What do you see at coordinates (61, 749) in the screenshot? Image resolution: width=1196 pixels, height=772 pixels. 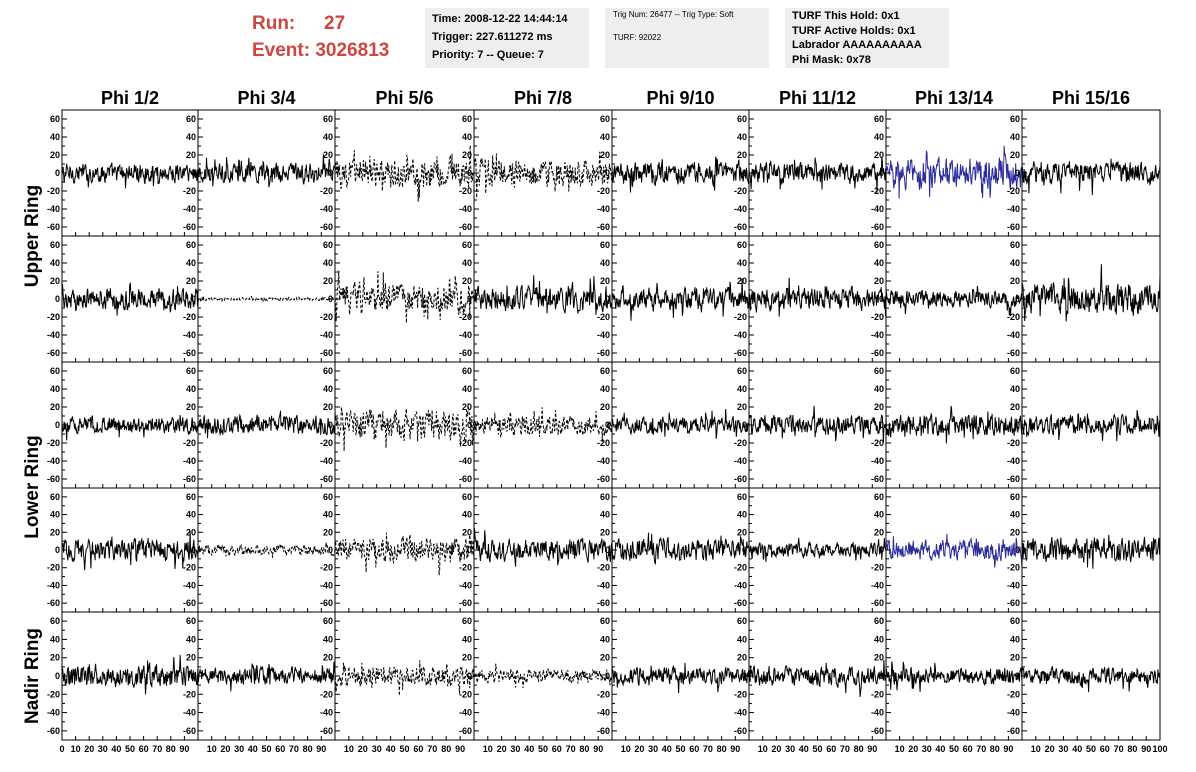 I see `x-tick-label: 0` at bounding box center [61, 749].